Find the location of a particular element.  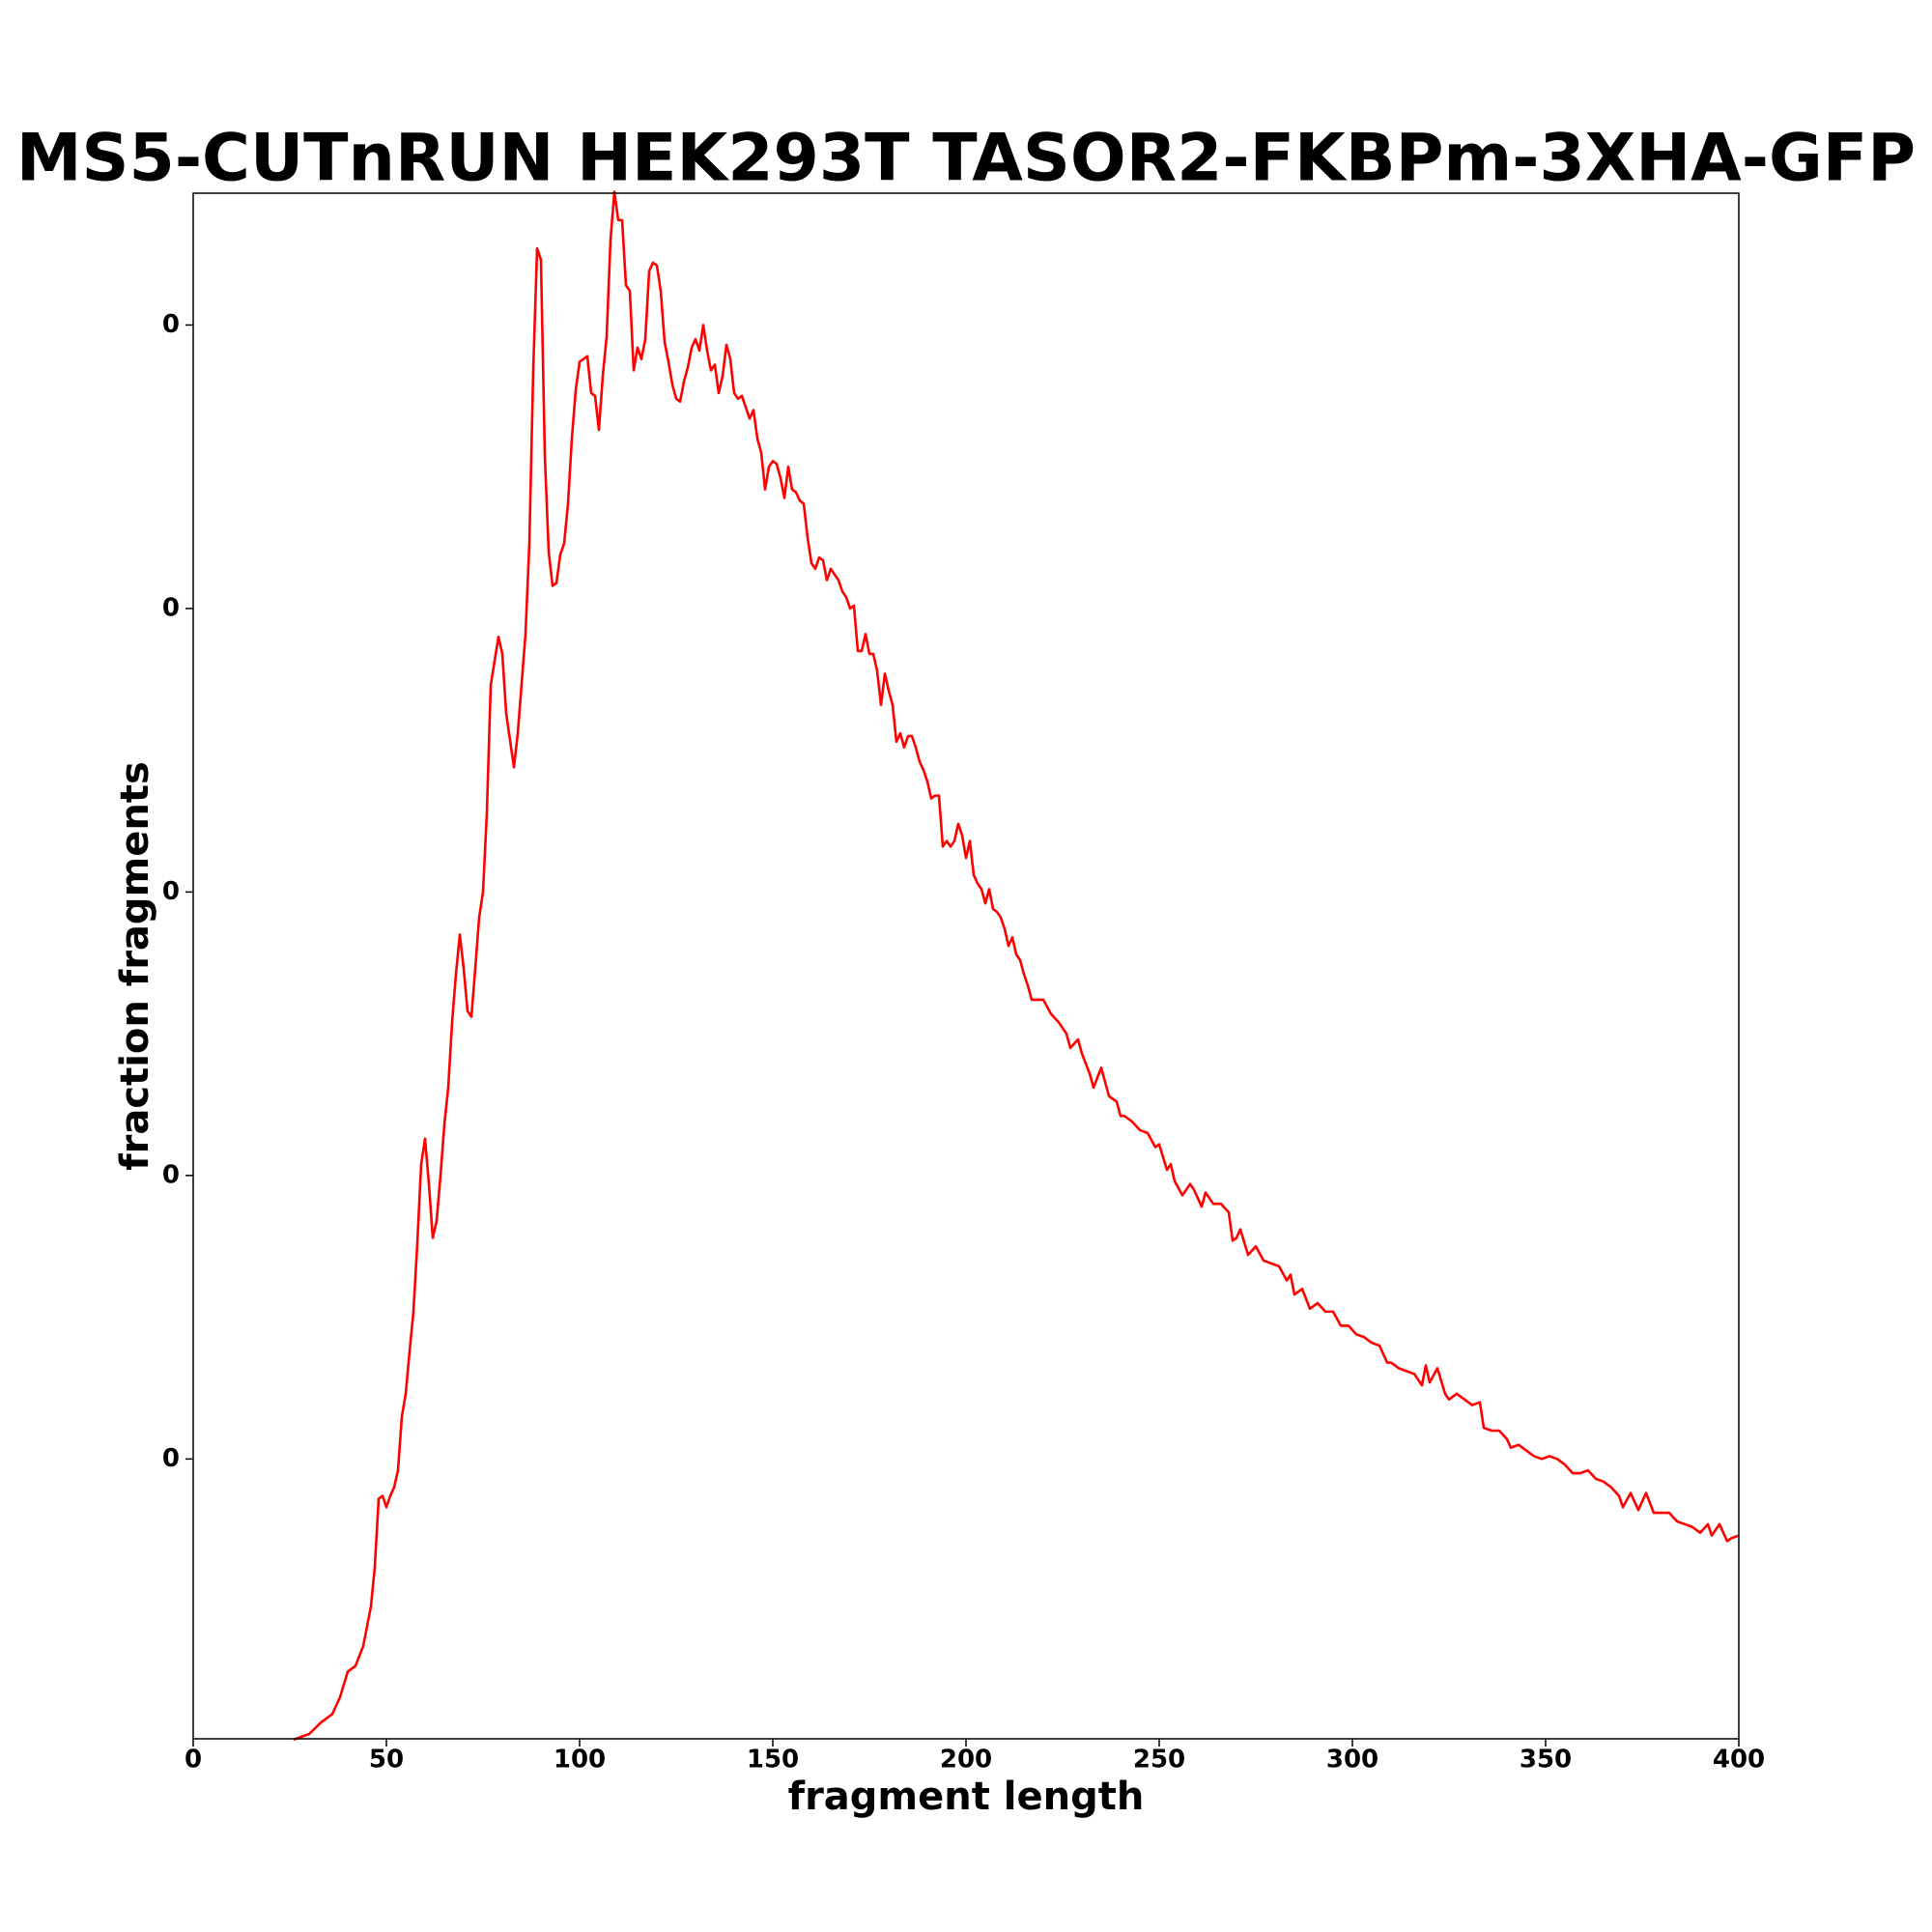

x-tick-label: 400 is located at coordinates (1739, 1760).